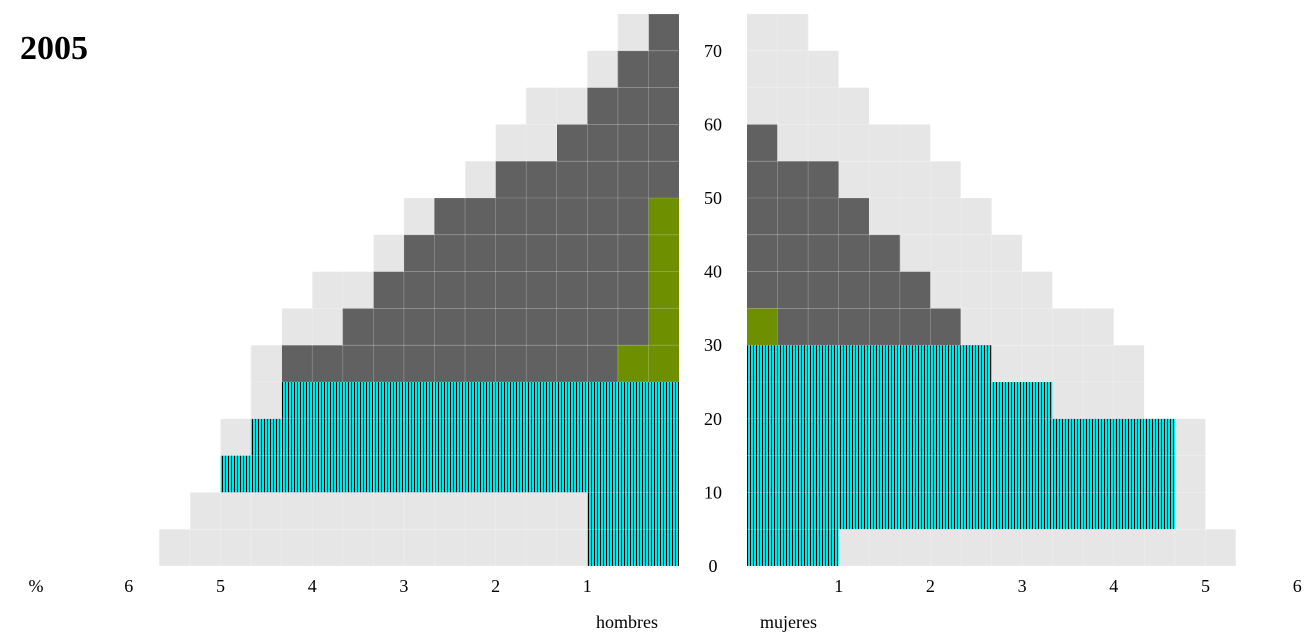  What do you see at coordinates (36, 586) in the screenshot?
I see `x-unit-label: %` at bounding box center [36, 586].